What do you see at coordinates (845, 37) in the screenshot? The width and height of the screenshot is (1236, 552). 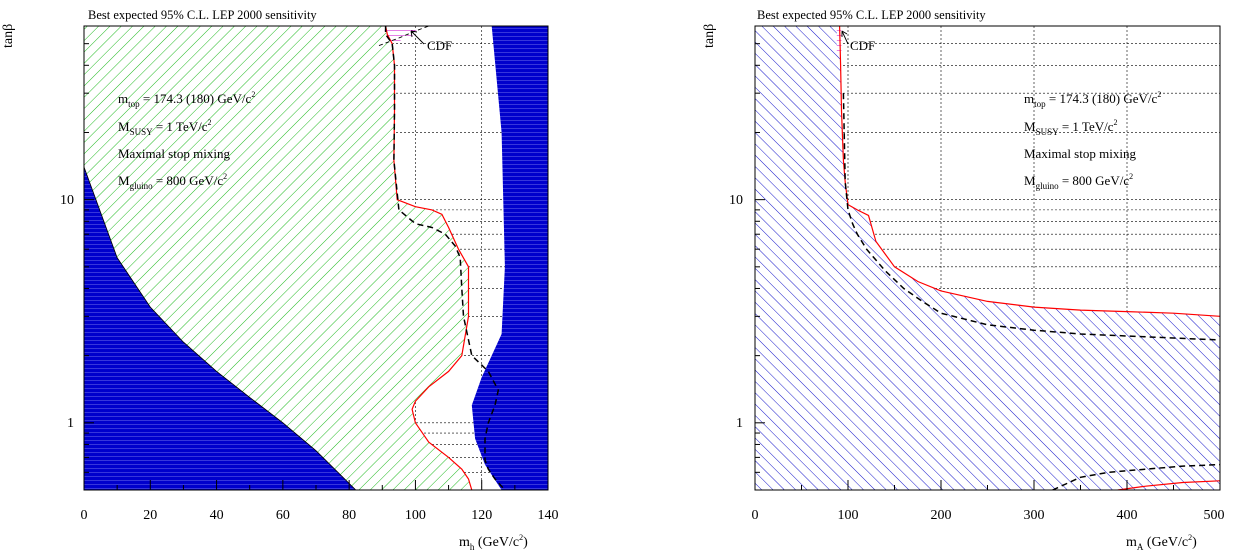 I see `ma-cdf-arrow` at bounding box center [845, 37].